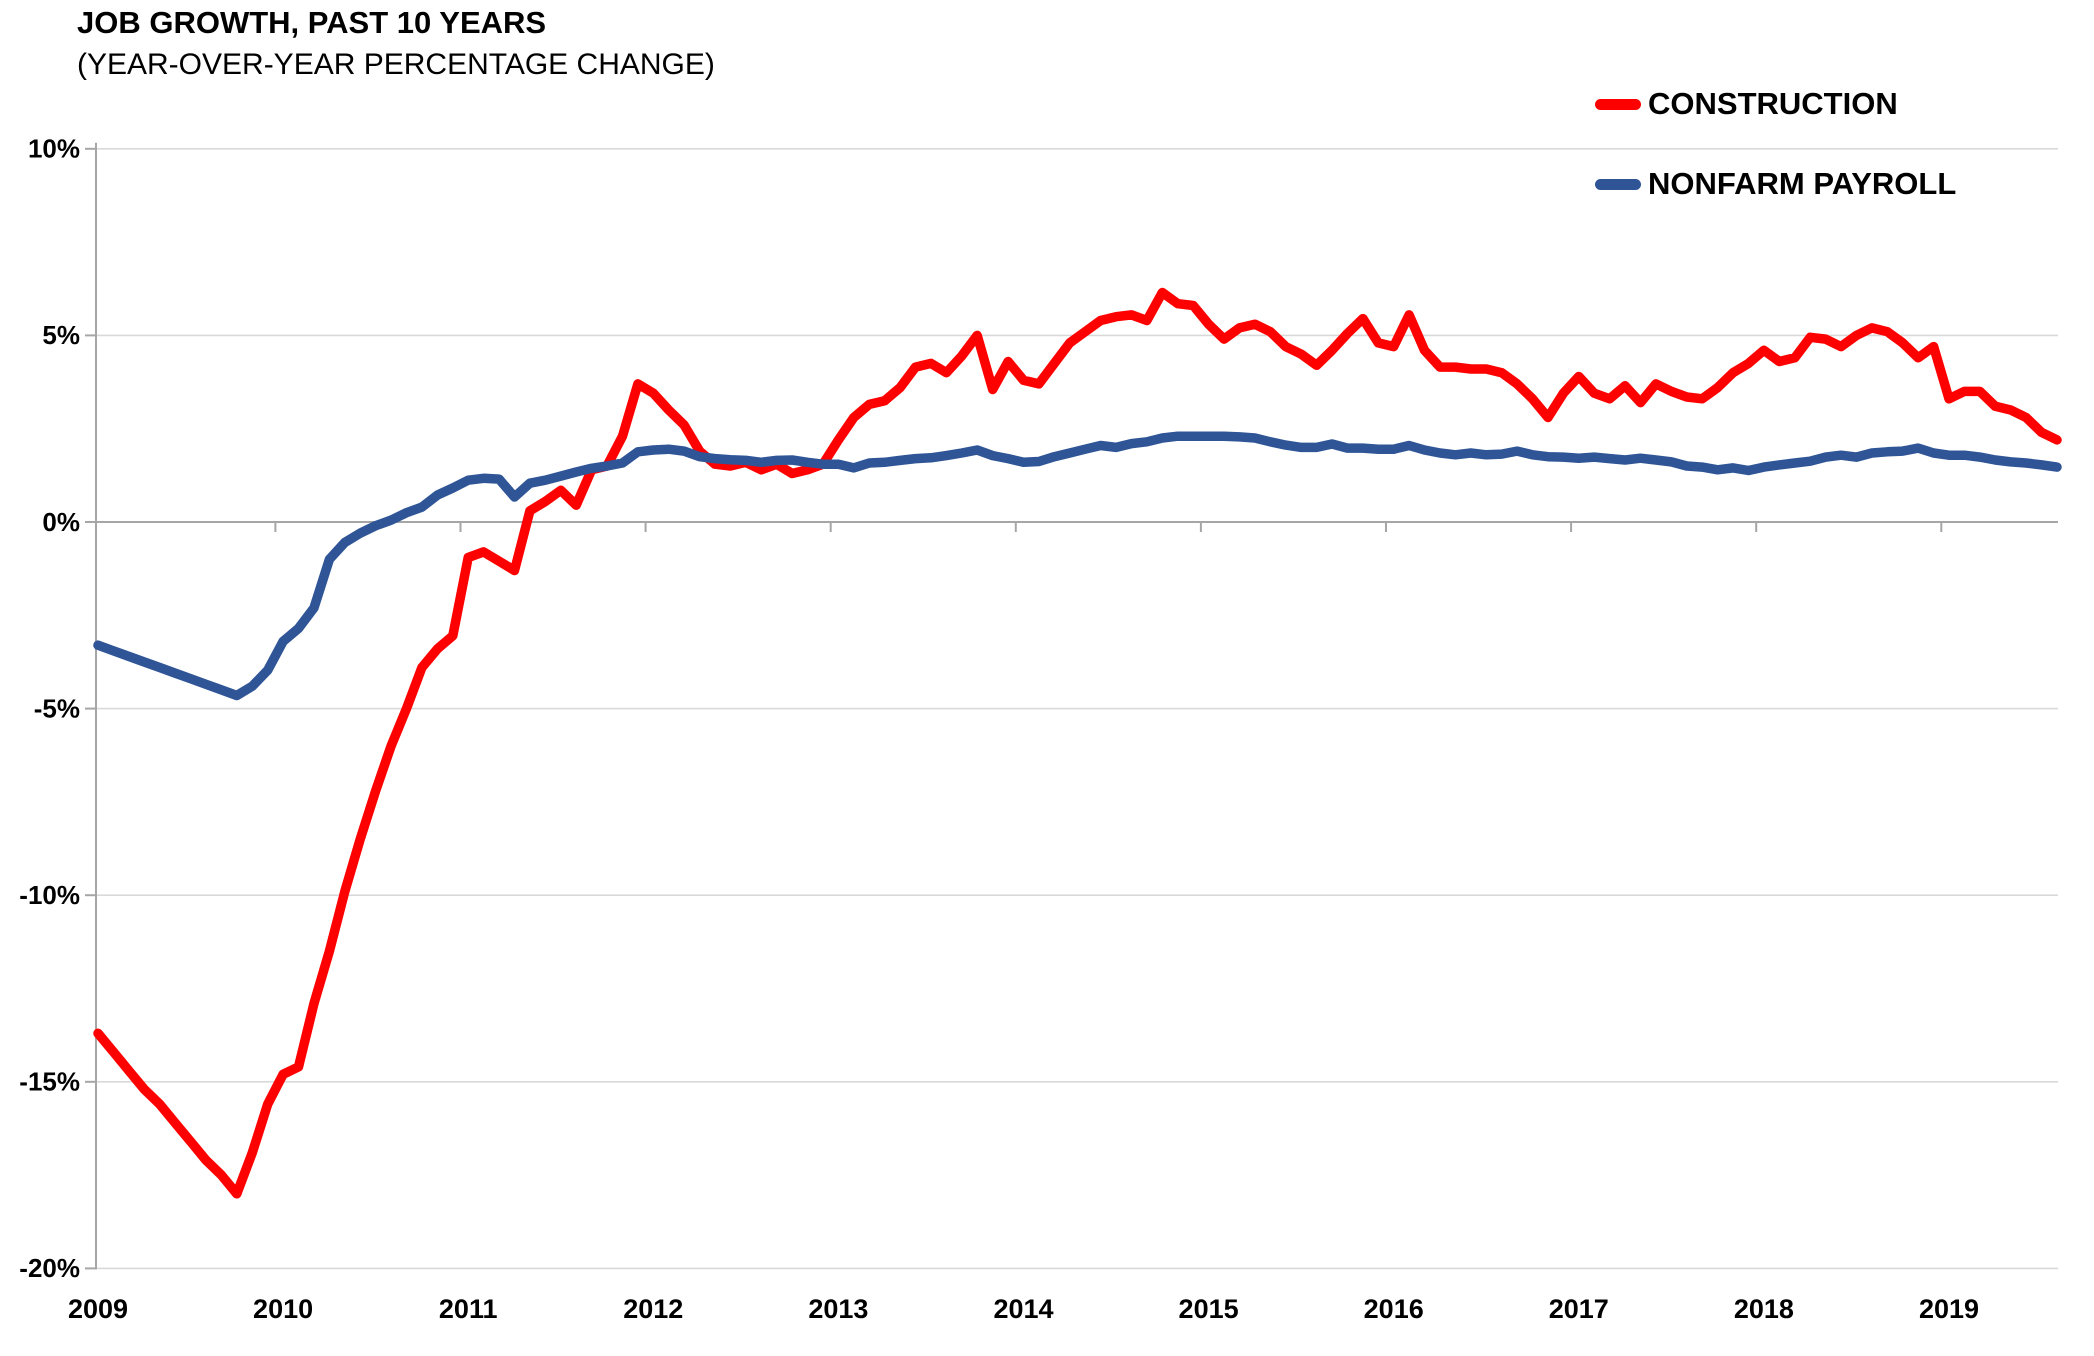  Describe the element at coordinates (54, 149) in the screenshot. I see `y-tick-label-10%: 10%` at that location.